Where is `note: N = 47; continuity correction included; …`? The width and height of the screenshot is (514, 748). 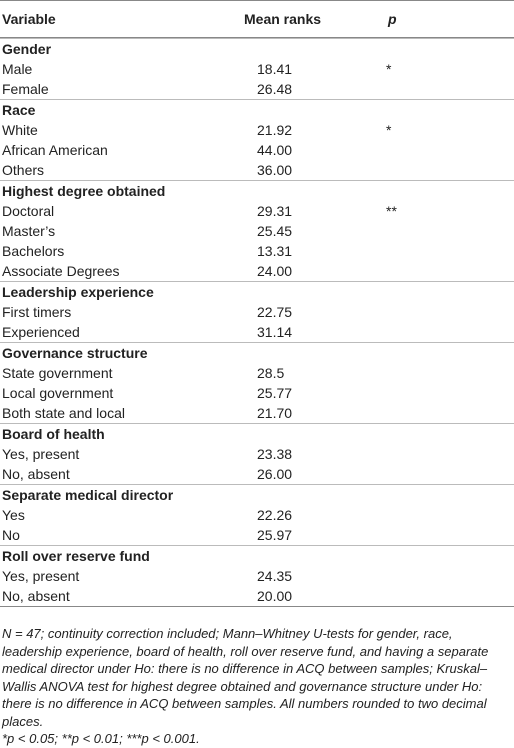 note: N = 47; continuity correction included; … is located at coordinates (245, 677).